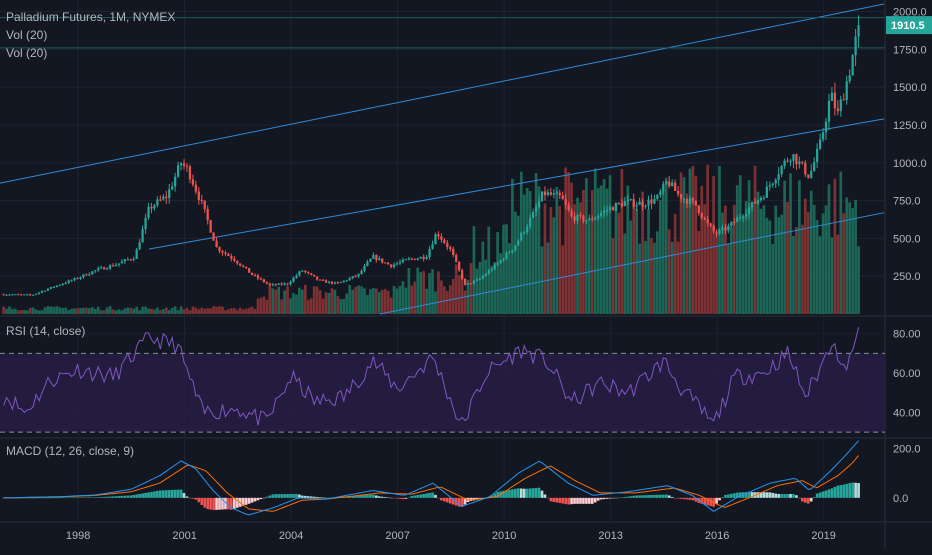  I want to click on macd-line, so click(431, 478).